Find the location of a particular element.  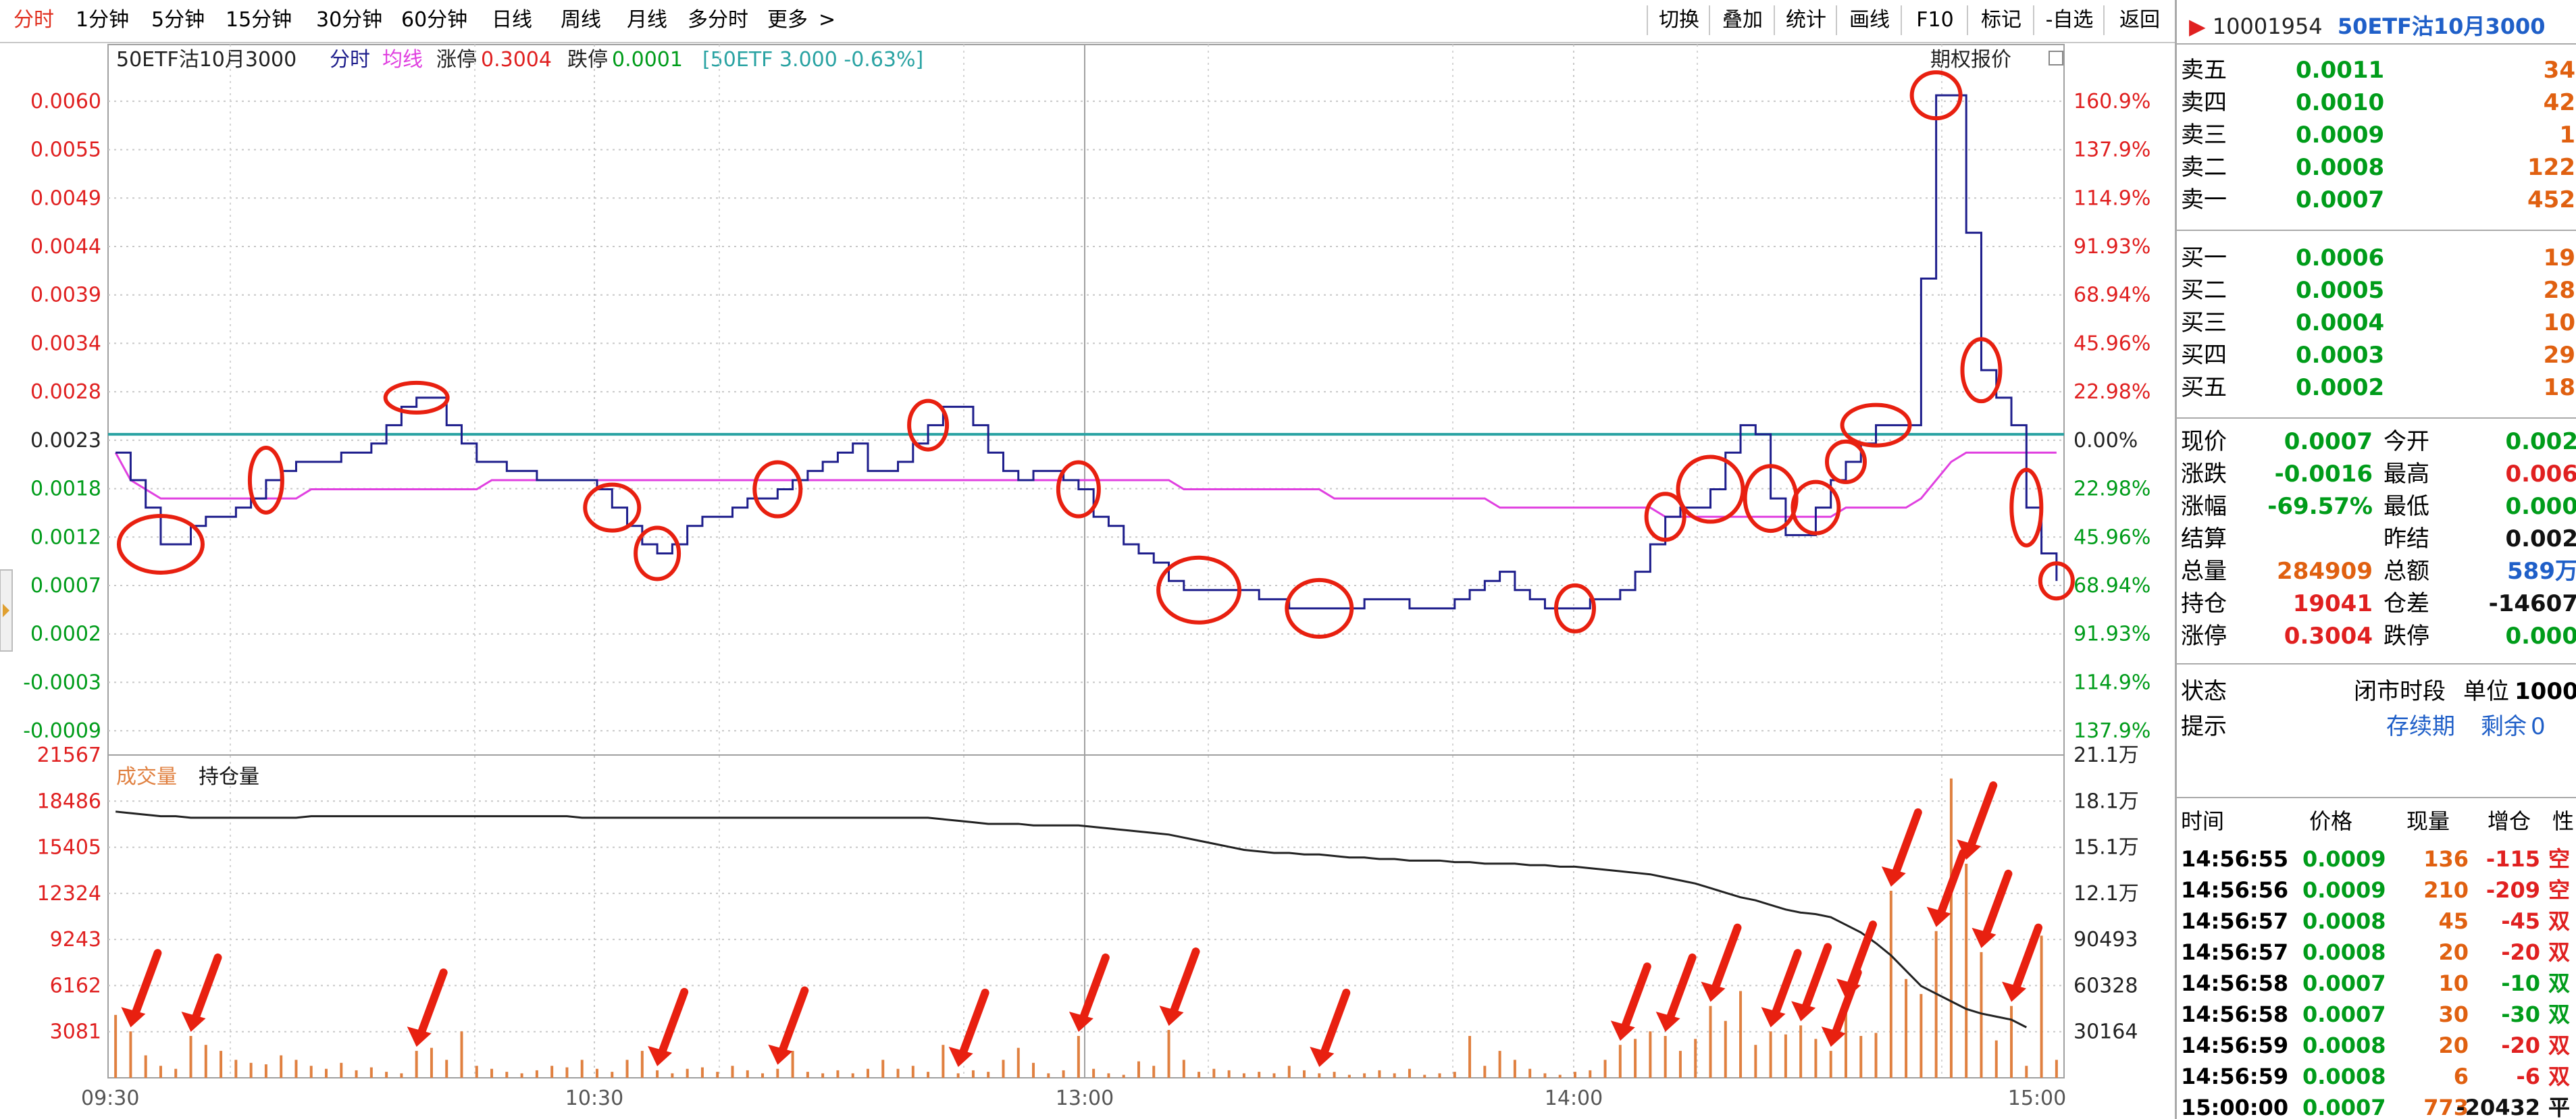

bid-price: 0.0002 is located at coordinates (2340, 388).